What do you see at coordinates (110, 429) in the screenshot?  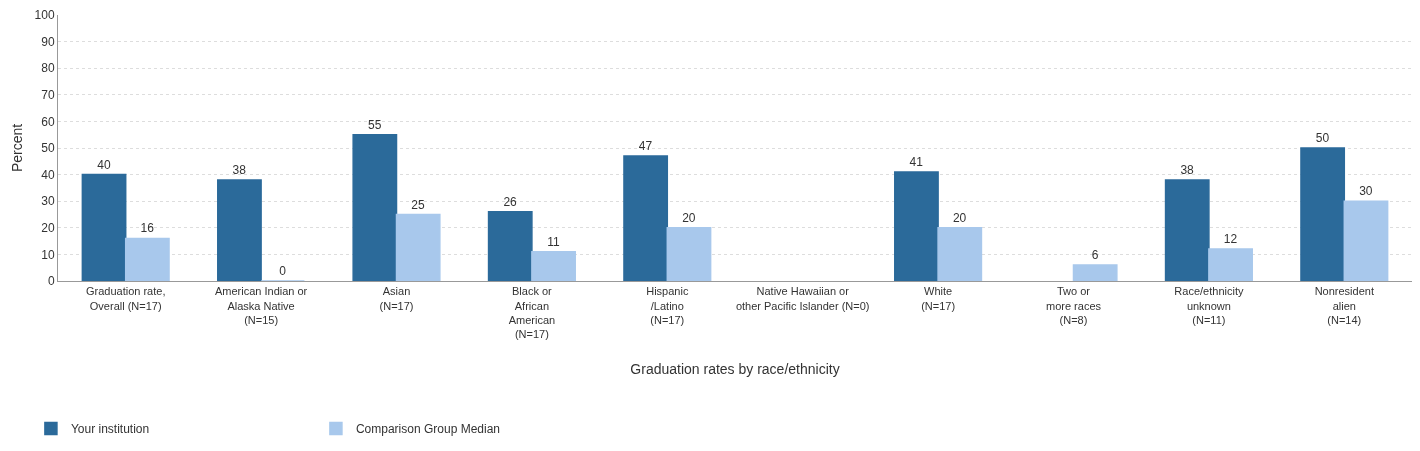 I see `legend-label: Your institution` at bounding box center [110, 429].